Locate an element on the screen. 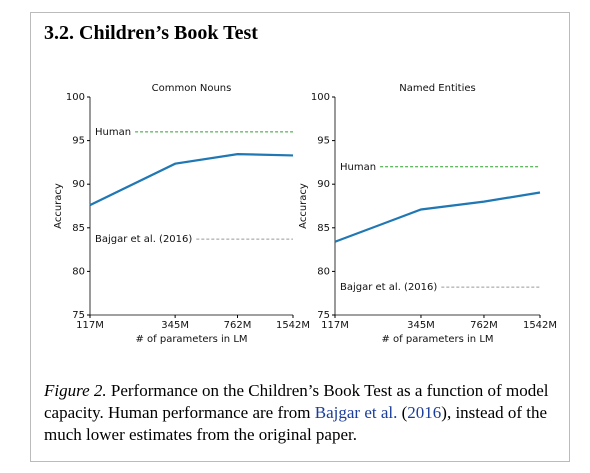  caption-label: Figure 2. is located at coordinates (75, 390).